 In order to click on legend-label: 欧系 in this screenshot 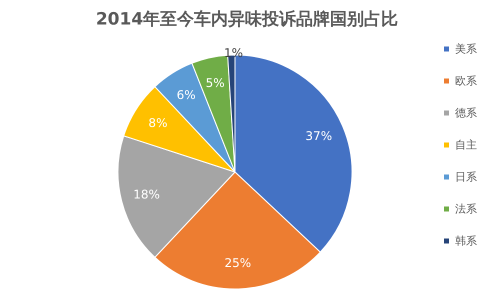, I will do `click(466, 81)`.